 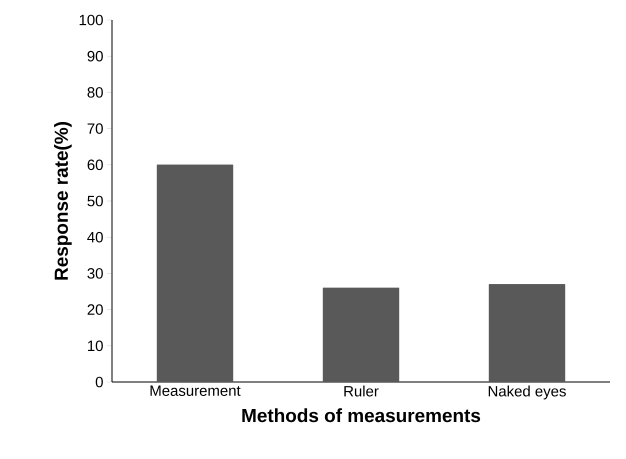 I want to click on y-tick-label: 10, so click(x=95, y=346).